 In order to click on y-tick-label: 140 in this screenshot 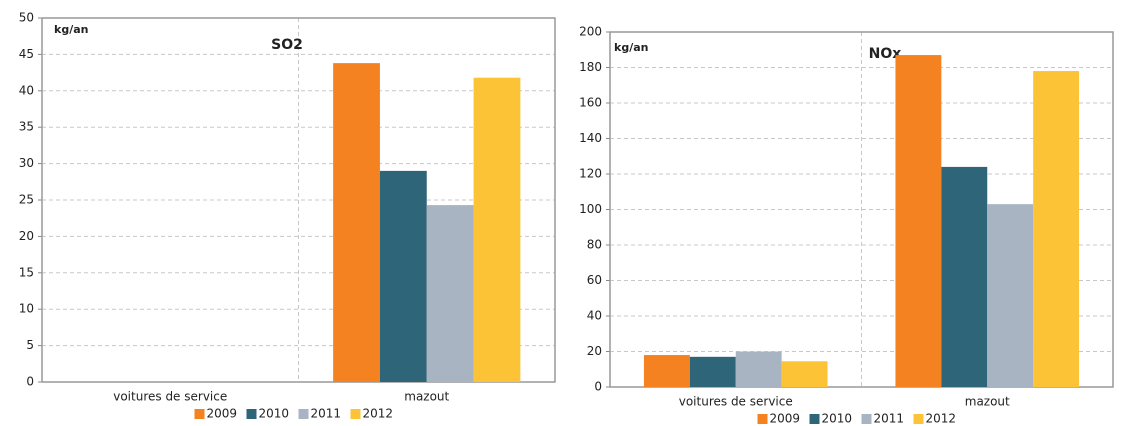, I will do `click(590, 138)`.